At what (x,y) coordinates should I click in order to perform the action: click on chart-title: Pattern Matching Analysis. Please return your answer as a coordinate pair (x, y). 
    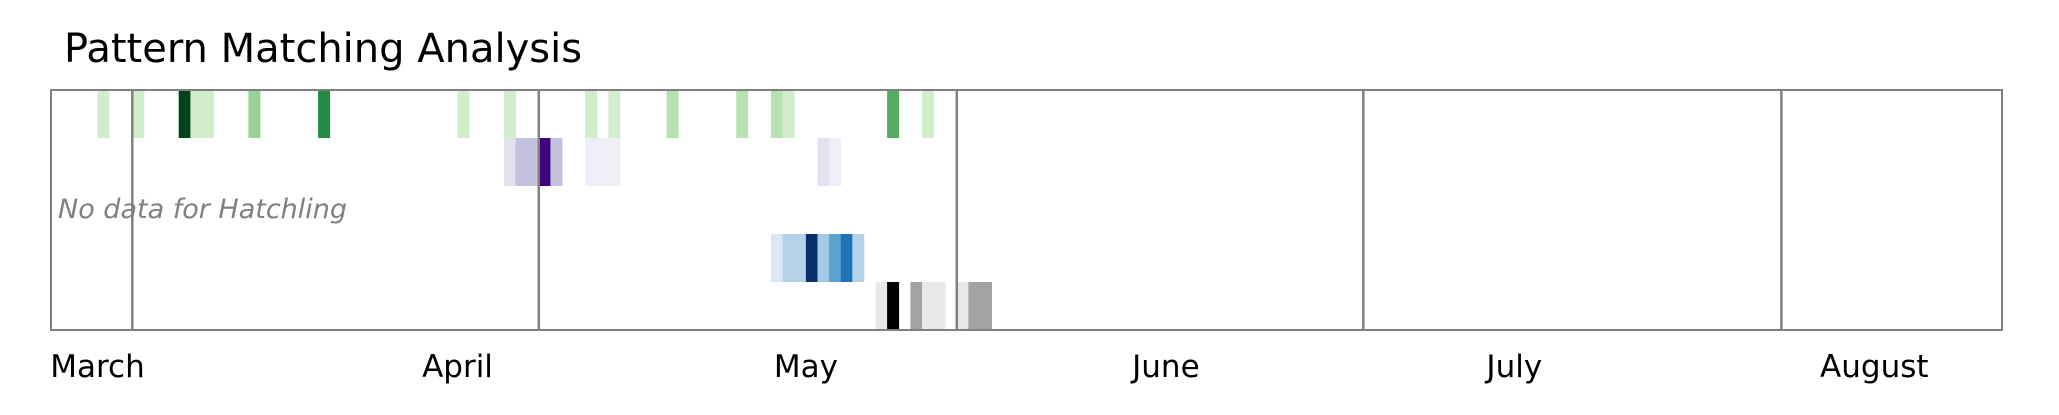
    Looking at the image, I should click on (323, 49).